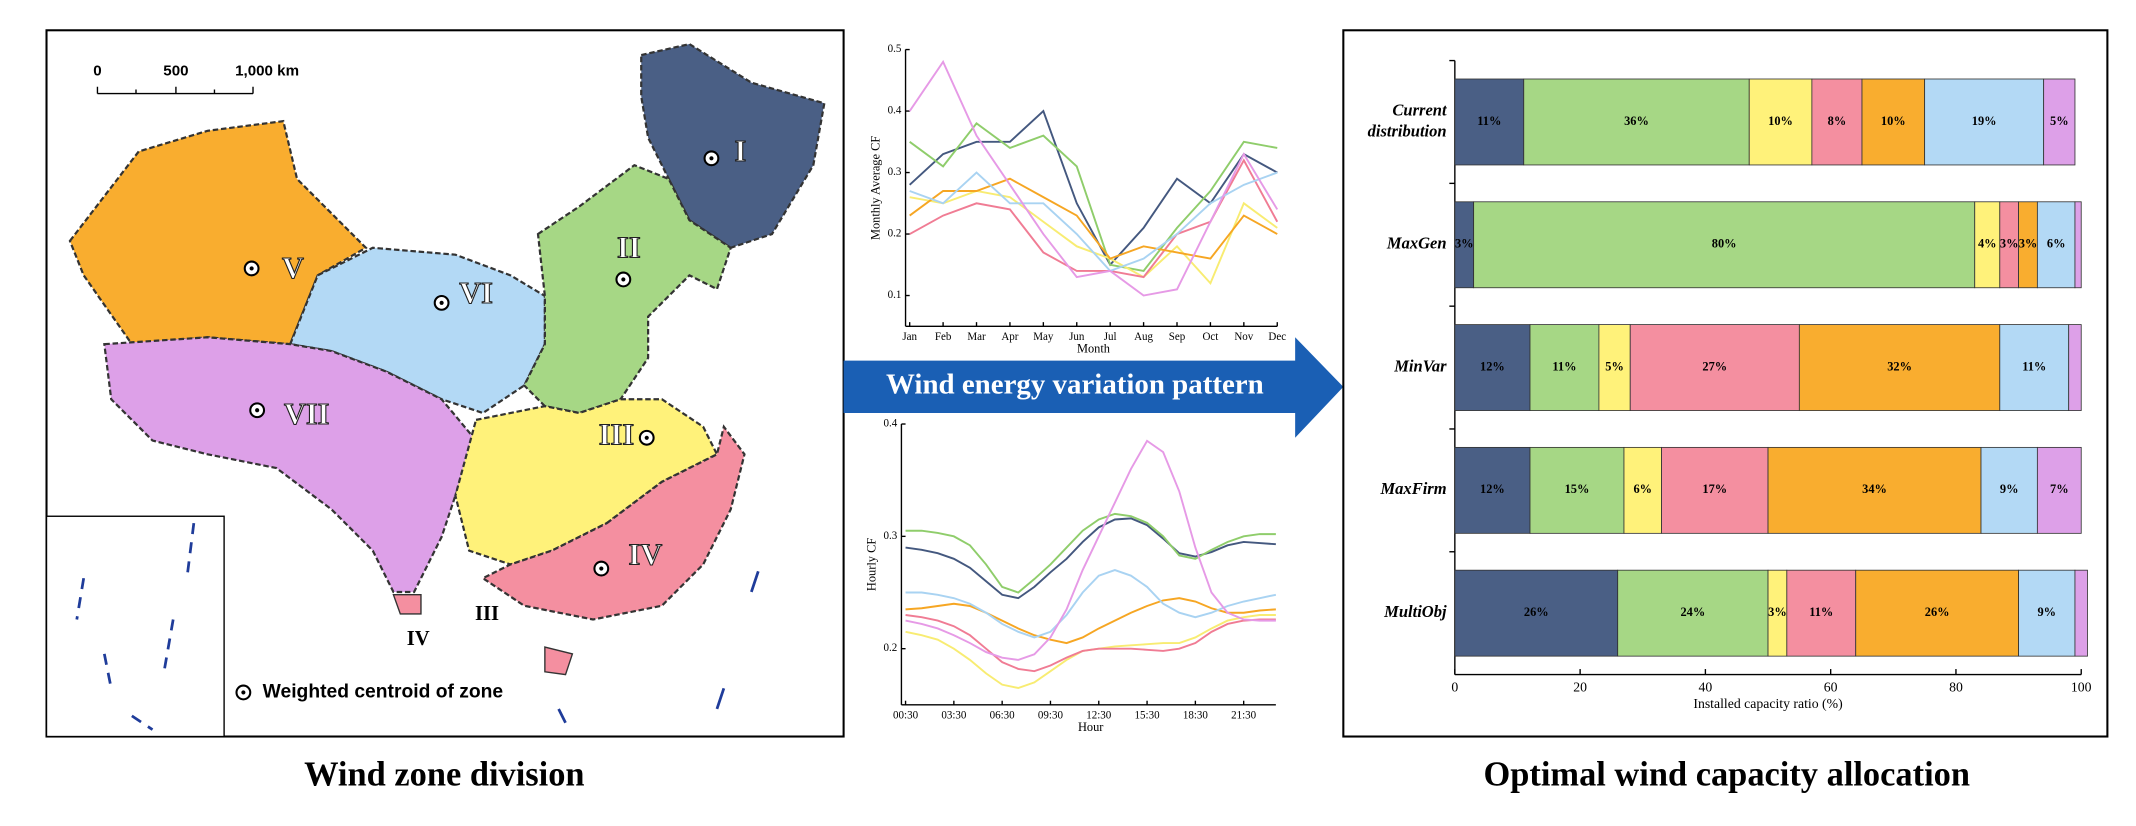  I want to click on scale-label: 500, so click(175, 71).